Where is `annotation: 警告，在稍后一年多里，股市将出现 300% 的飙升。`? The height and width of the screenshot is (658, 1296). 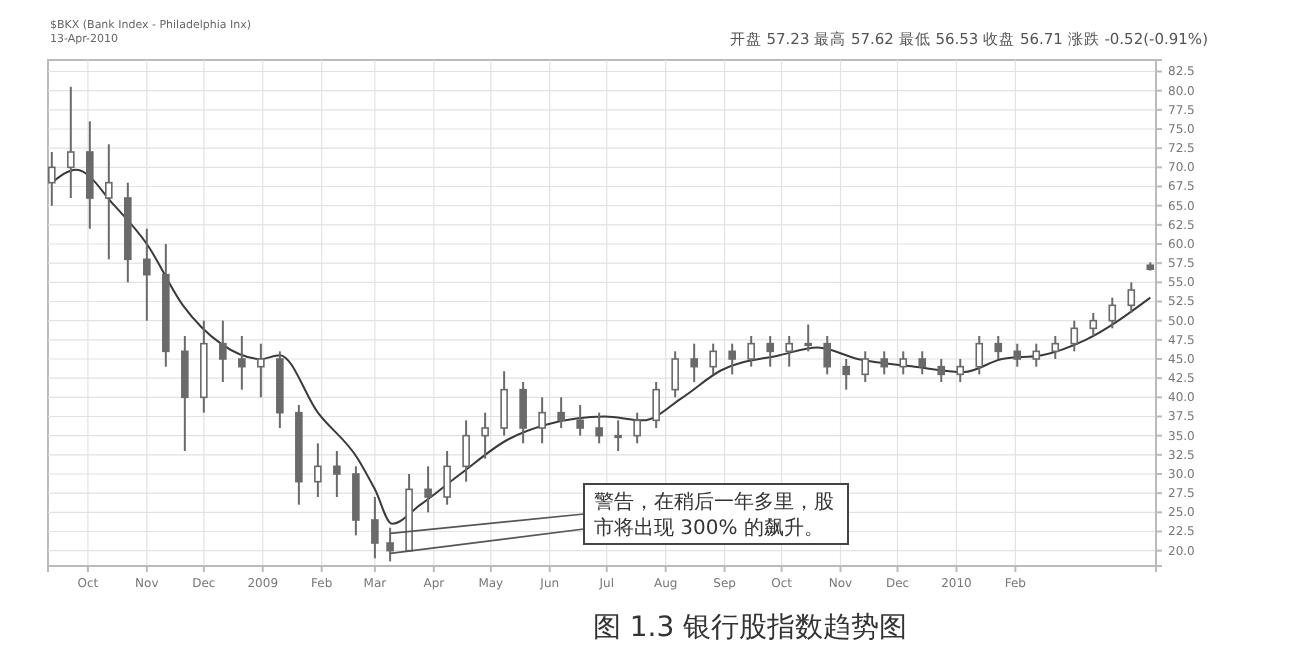
annotation: 警告，在稍后一年多里，股市将出现 300% 的飙升。 is located at coordinates (714, 515).